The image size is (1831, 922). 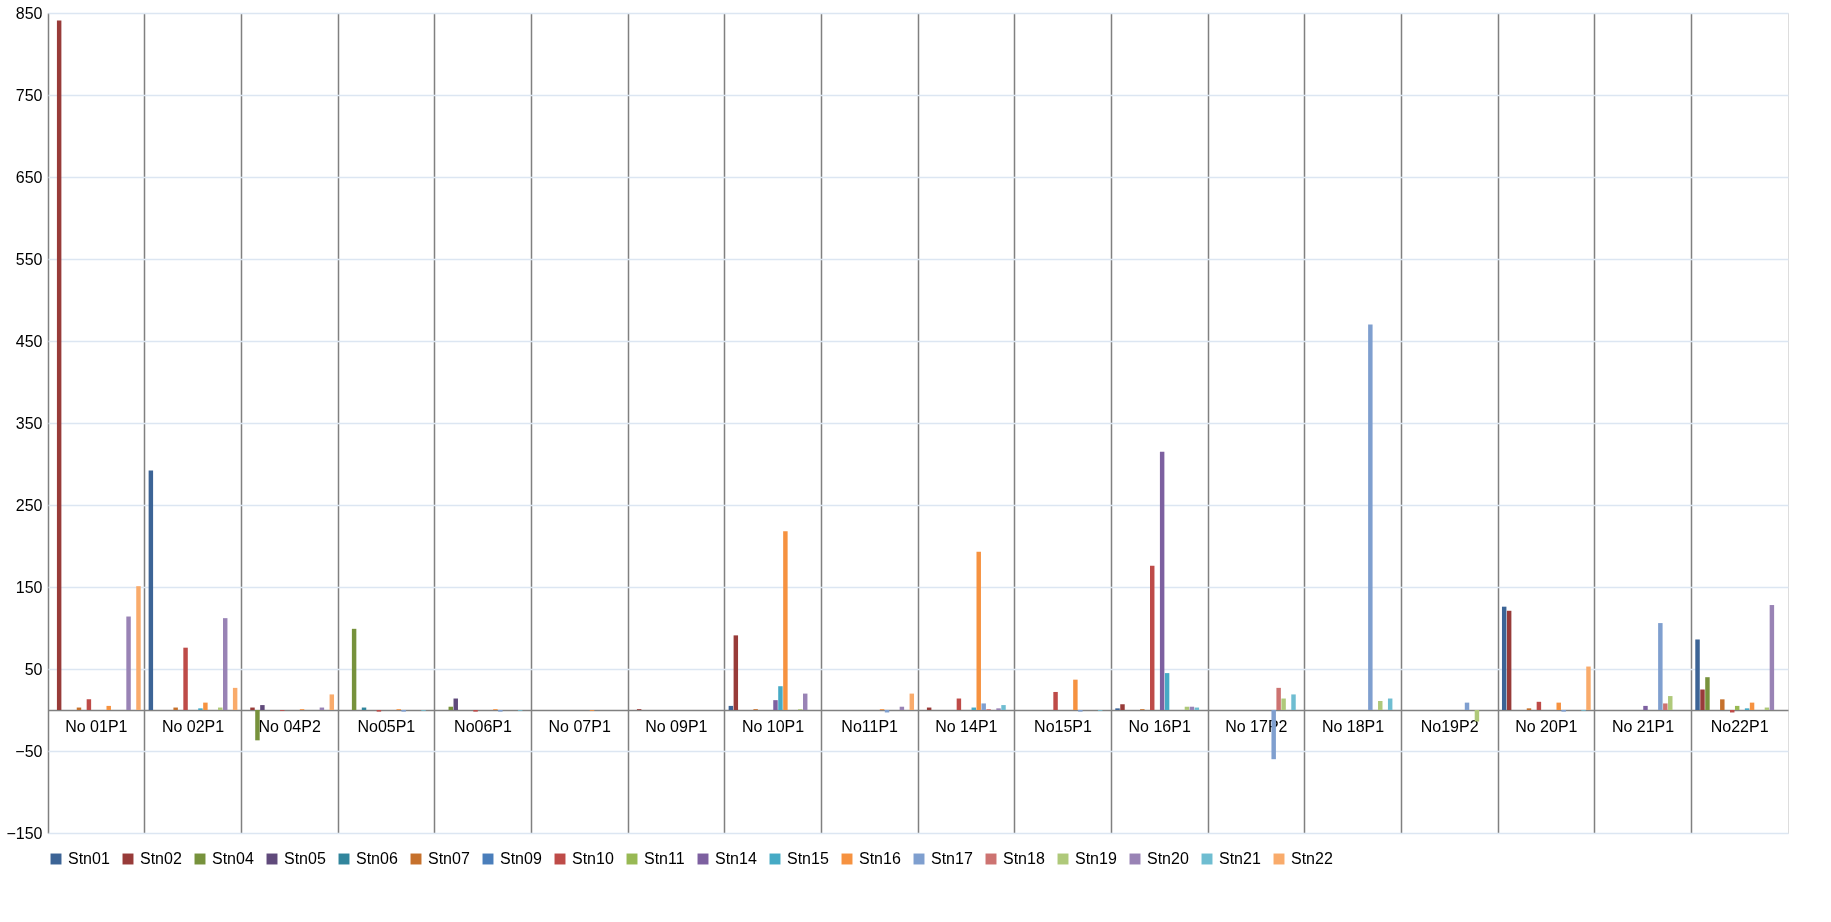 I want to click on y-tick-label: 450, so click(x=29, y=341).